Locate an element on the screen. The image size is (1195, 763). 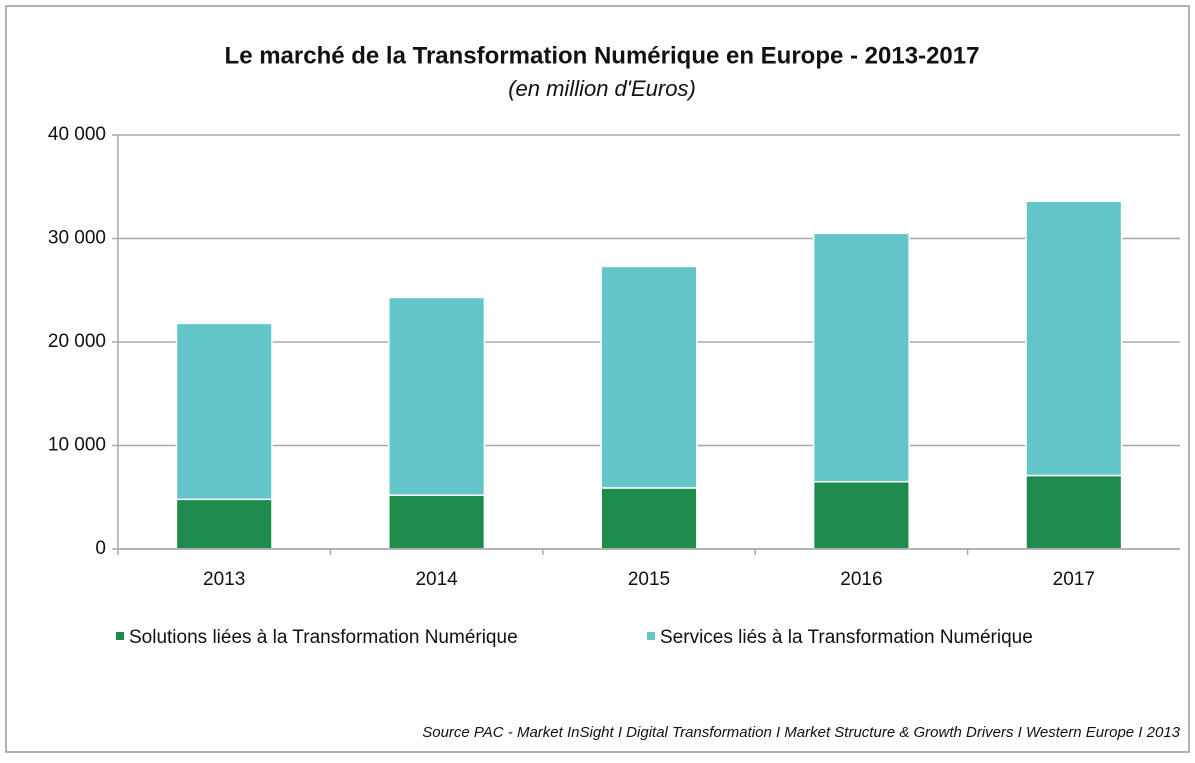
y-tick-label: 0 is located at coordinates (100, 548).